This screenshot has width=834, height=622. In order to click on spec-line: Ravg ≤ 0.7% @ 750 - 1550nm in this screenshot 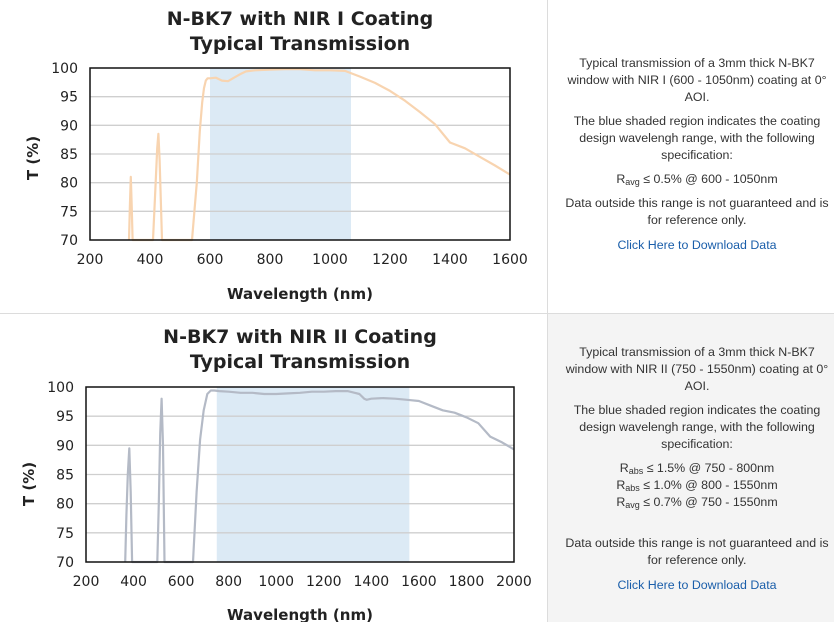, I will do `click(697, 502)`.